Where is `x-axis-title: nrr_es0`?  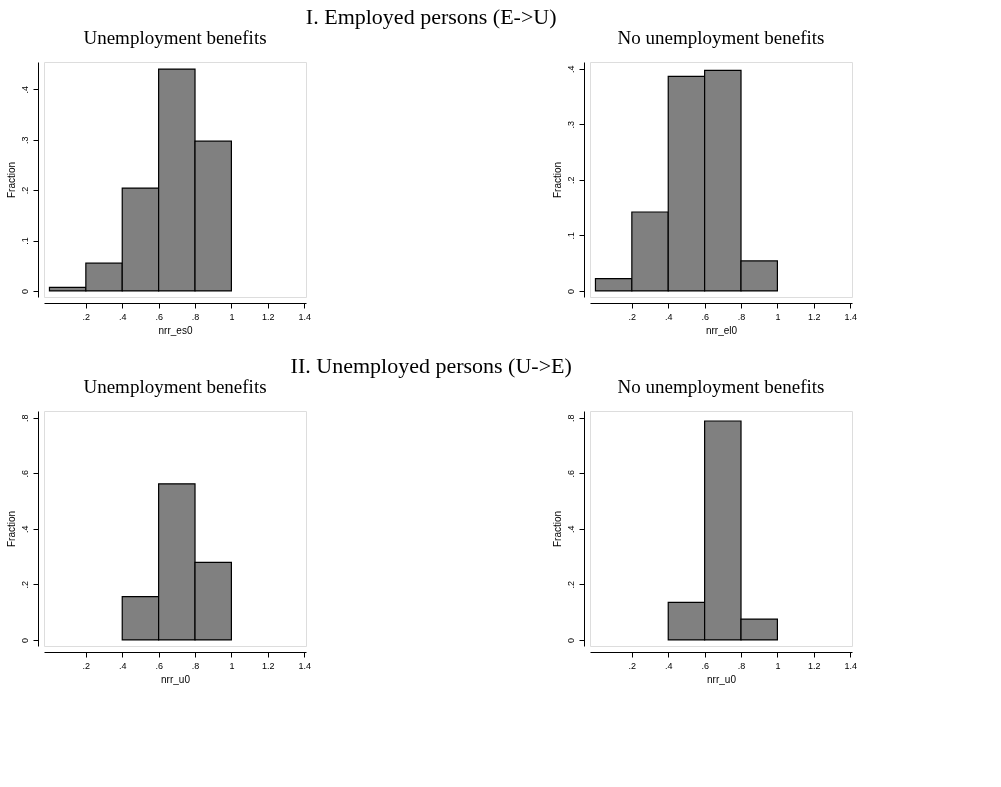
x-axis-title: nrr_es0 is located at coordinates (175, 330).